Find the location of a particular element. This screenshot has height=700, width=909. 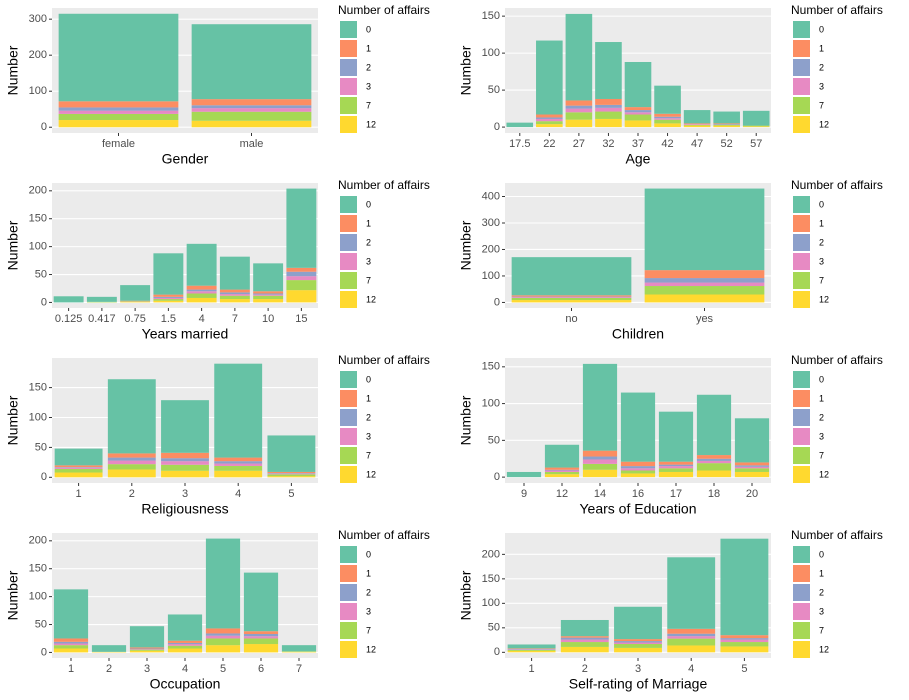

x-tick-label: 14 is located at coordinates (600, 494).